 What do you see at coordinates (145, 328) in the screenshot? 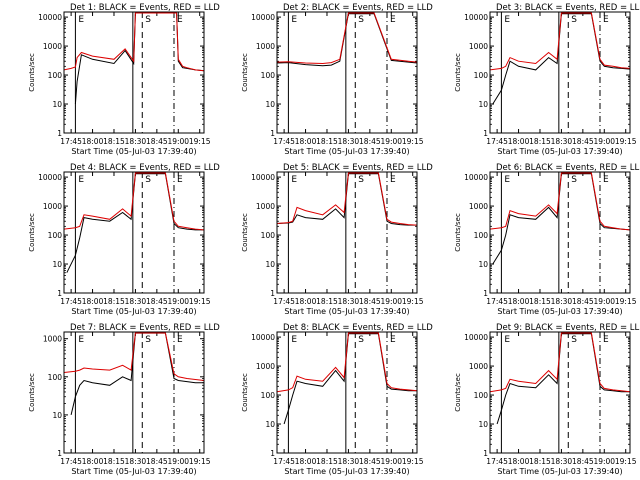
I see `chart-title: Det 7: BLACK = Events, RED = LLD` at bounding box center [145, 328].